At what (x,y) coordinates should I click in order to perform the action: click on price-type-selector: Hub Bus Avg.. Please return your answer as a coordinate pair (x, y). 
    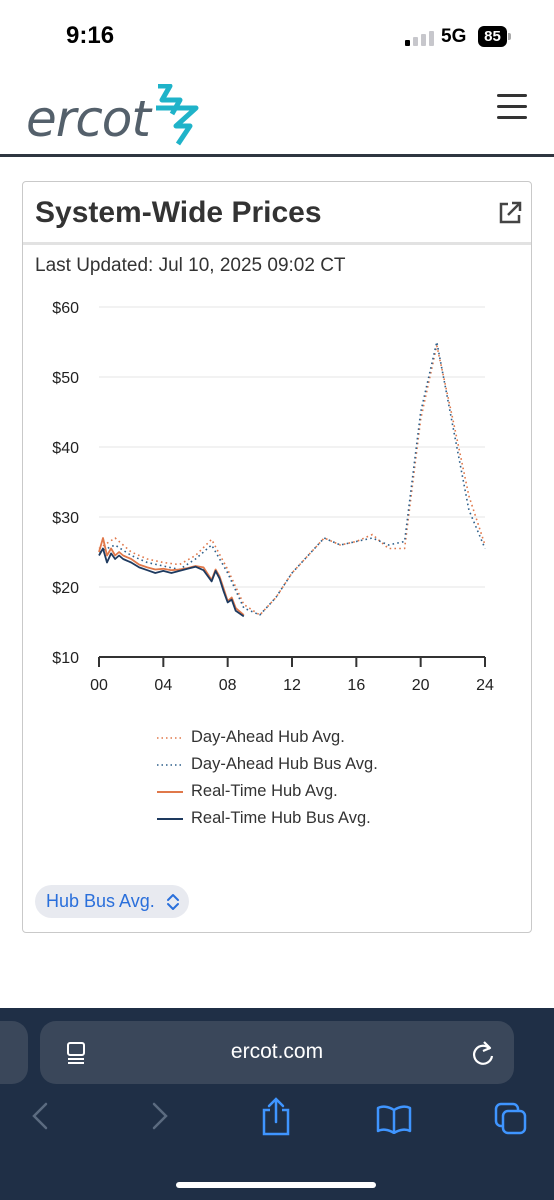
    Looking at the image, I should click on (112, 901).